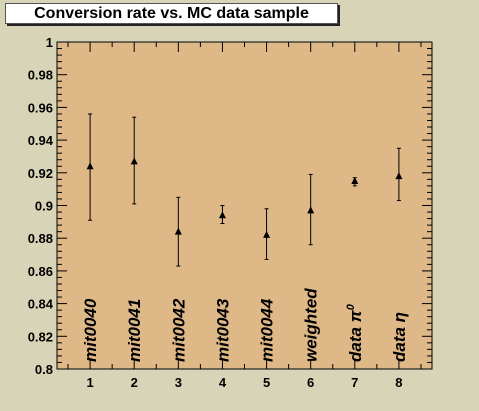  I want to click on y-tick-label: 0.82, so click(40, 336).